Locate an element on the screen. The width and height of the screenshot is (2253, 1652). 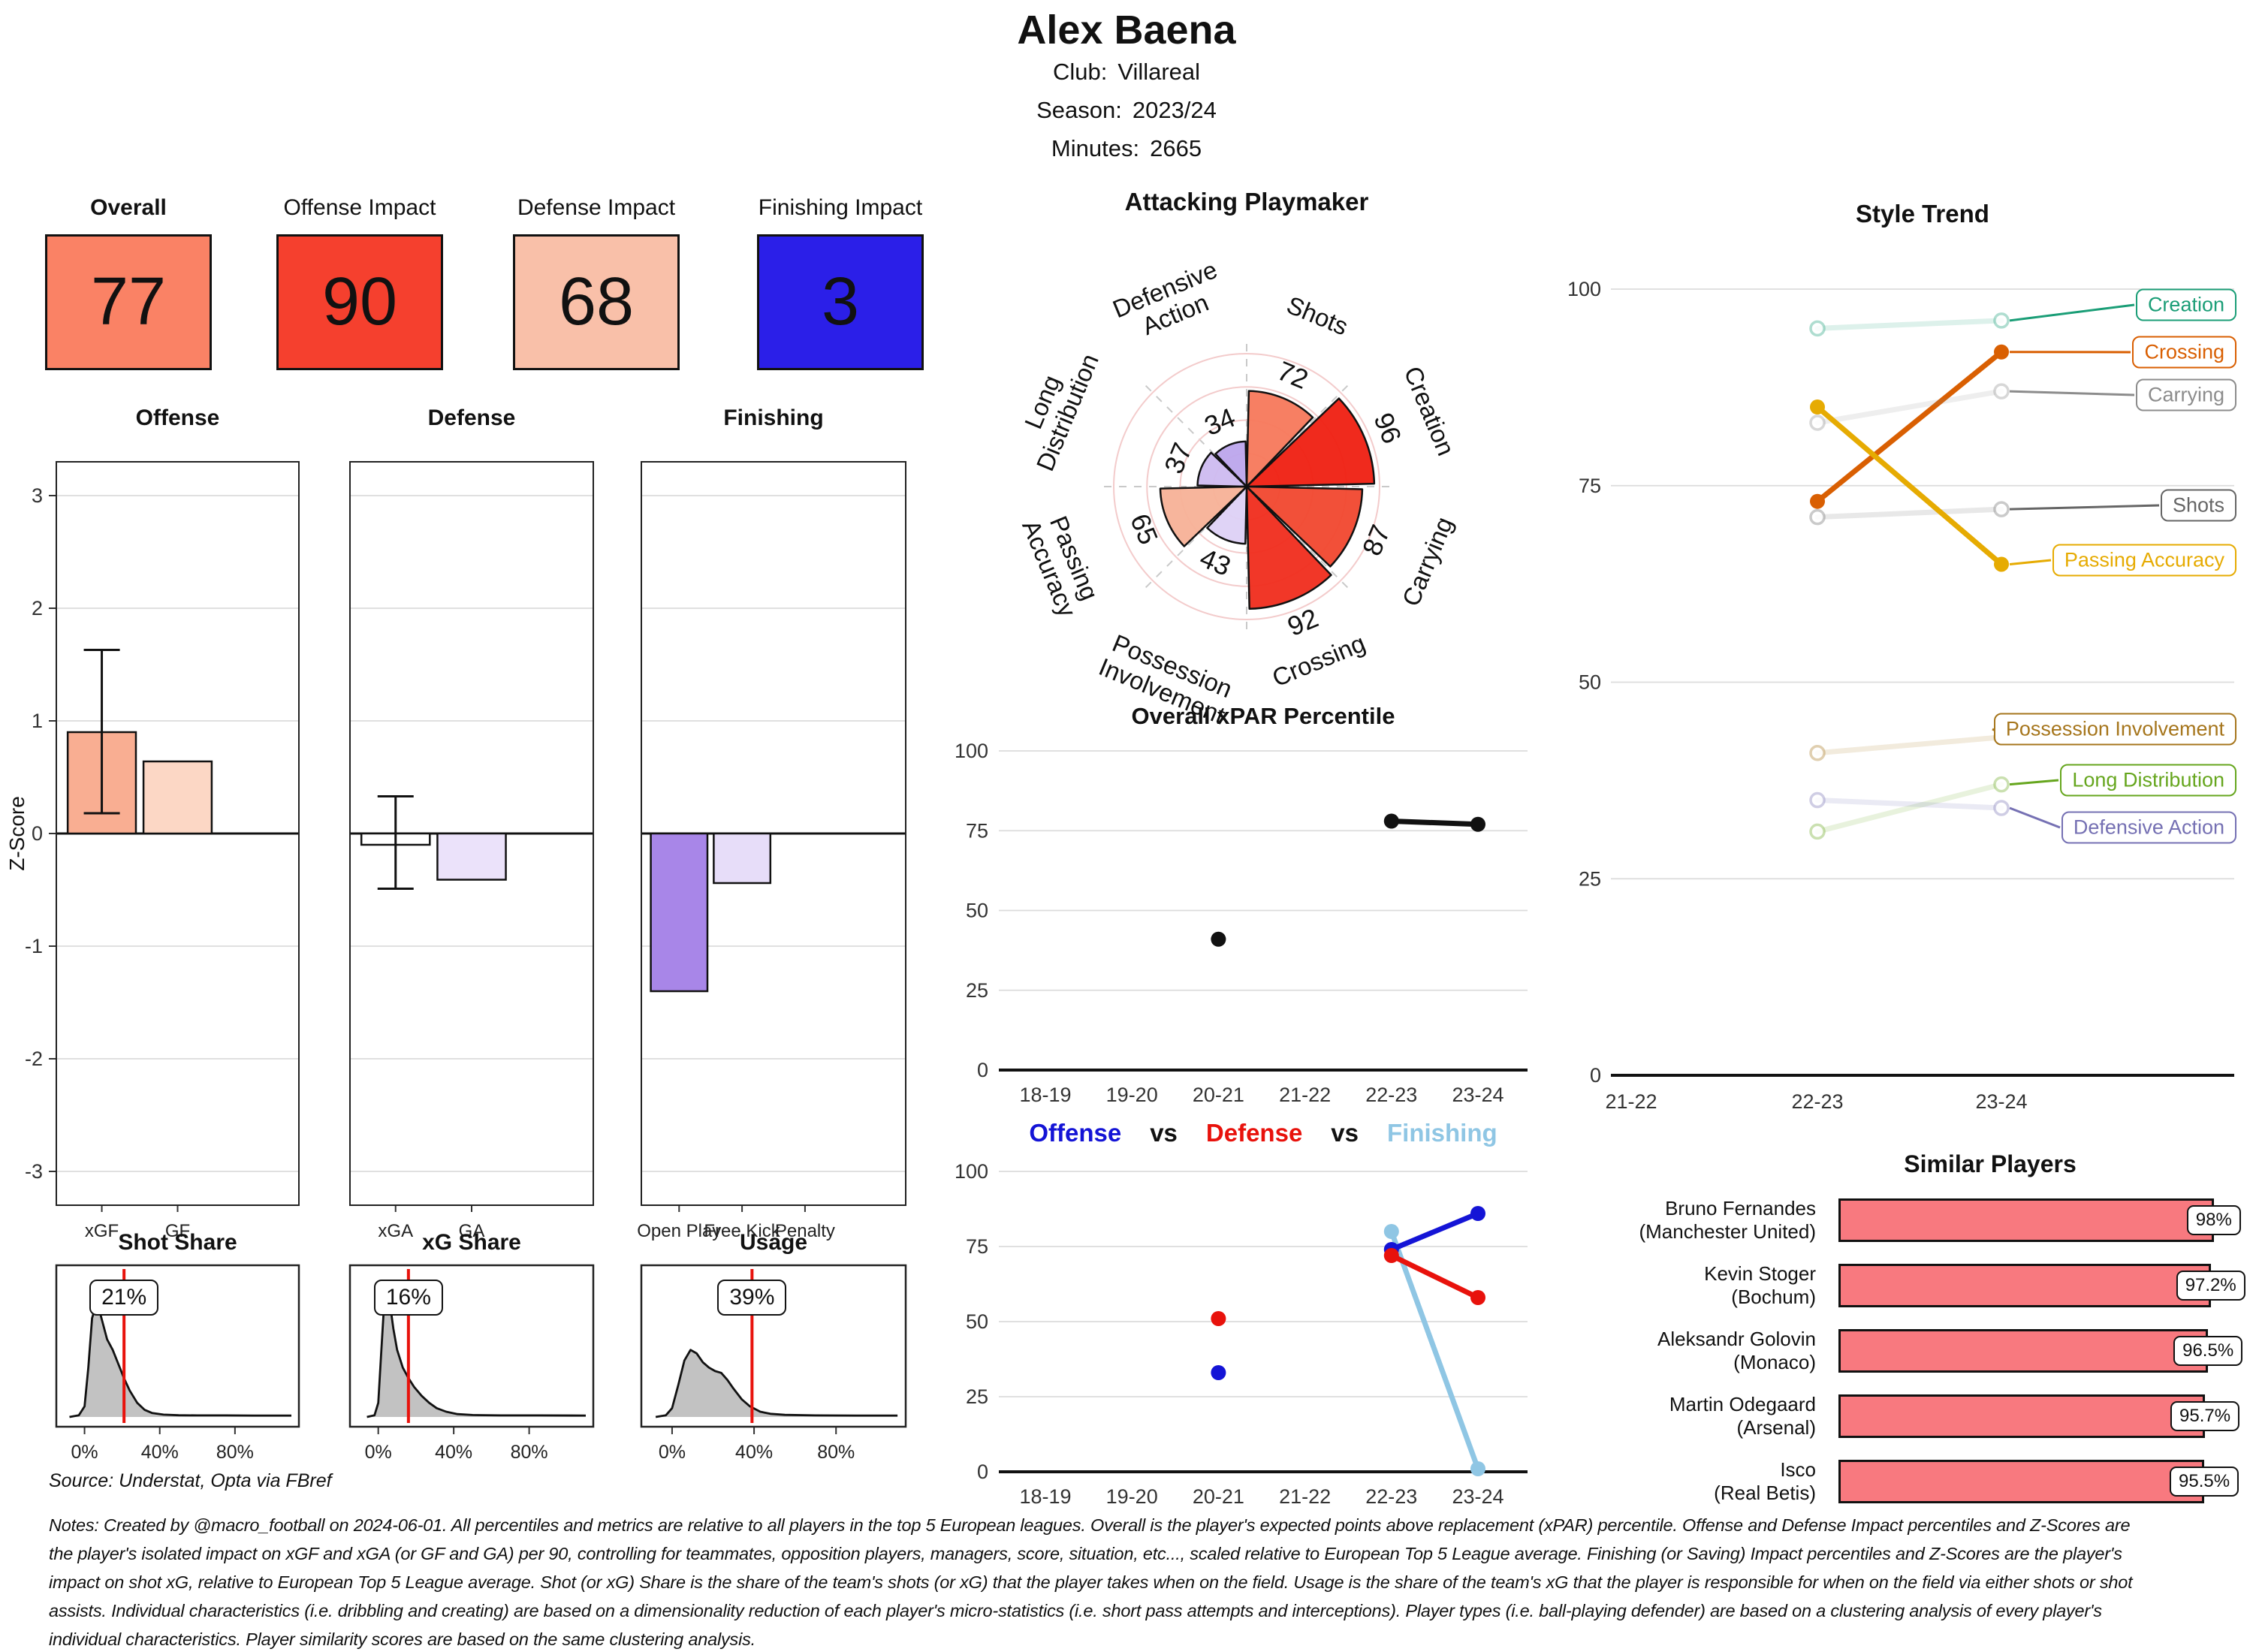
defense-panel-title: Defense is located at coordinates (472, 417).